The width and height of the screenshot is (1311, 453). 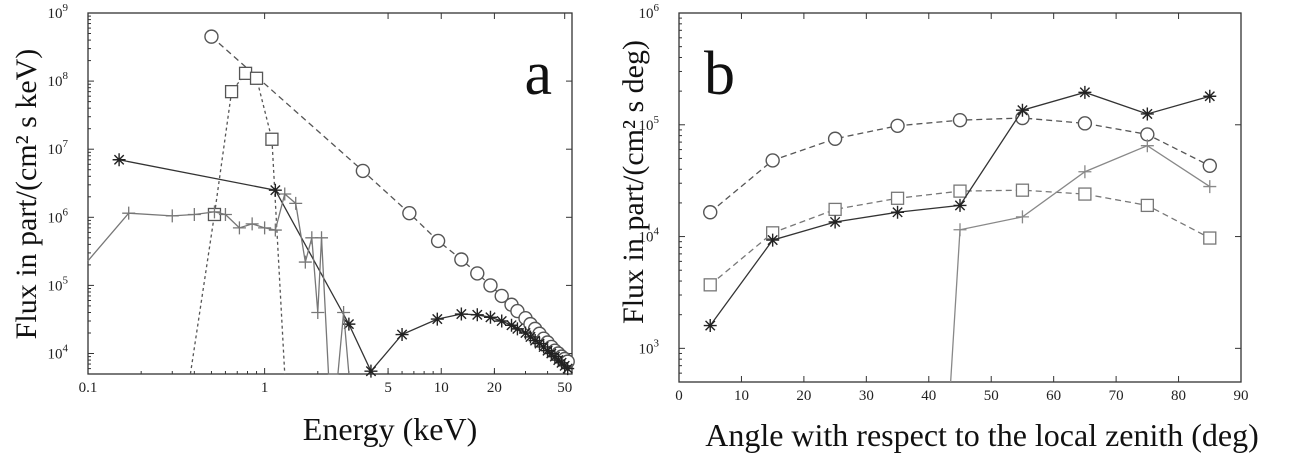 I want to click on panel-a-letter: a, so click(x=538, y=74).